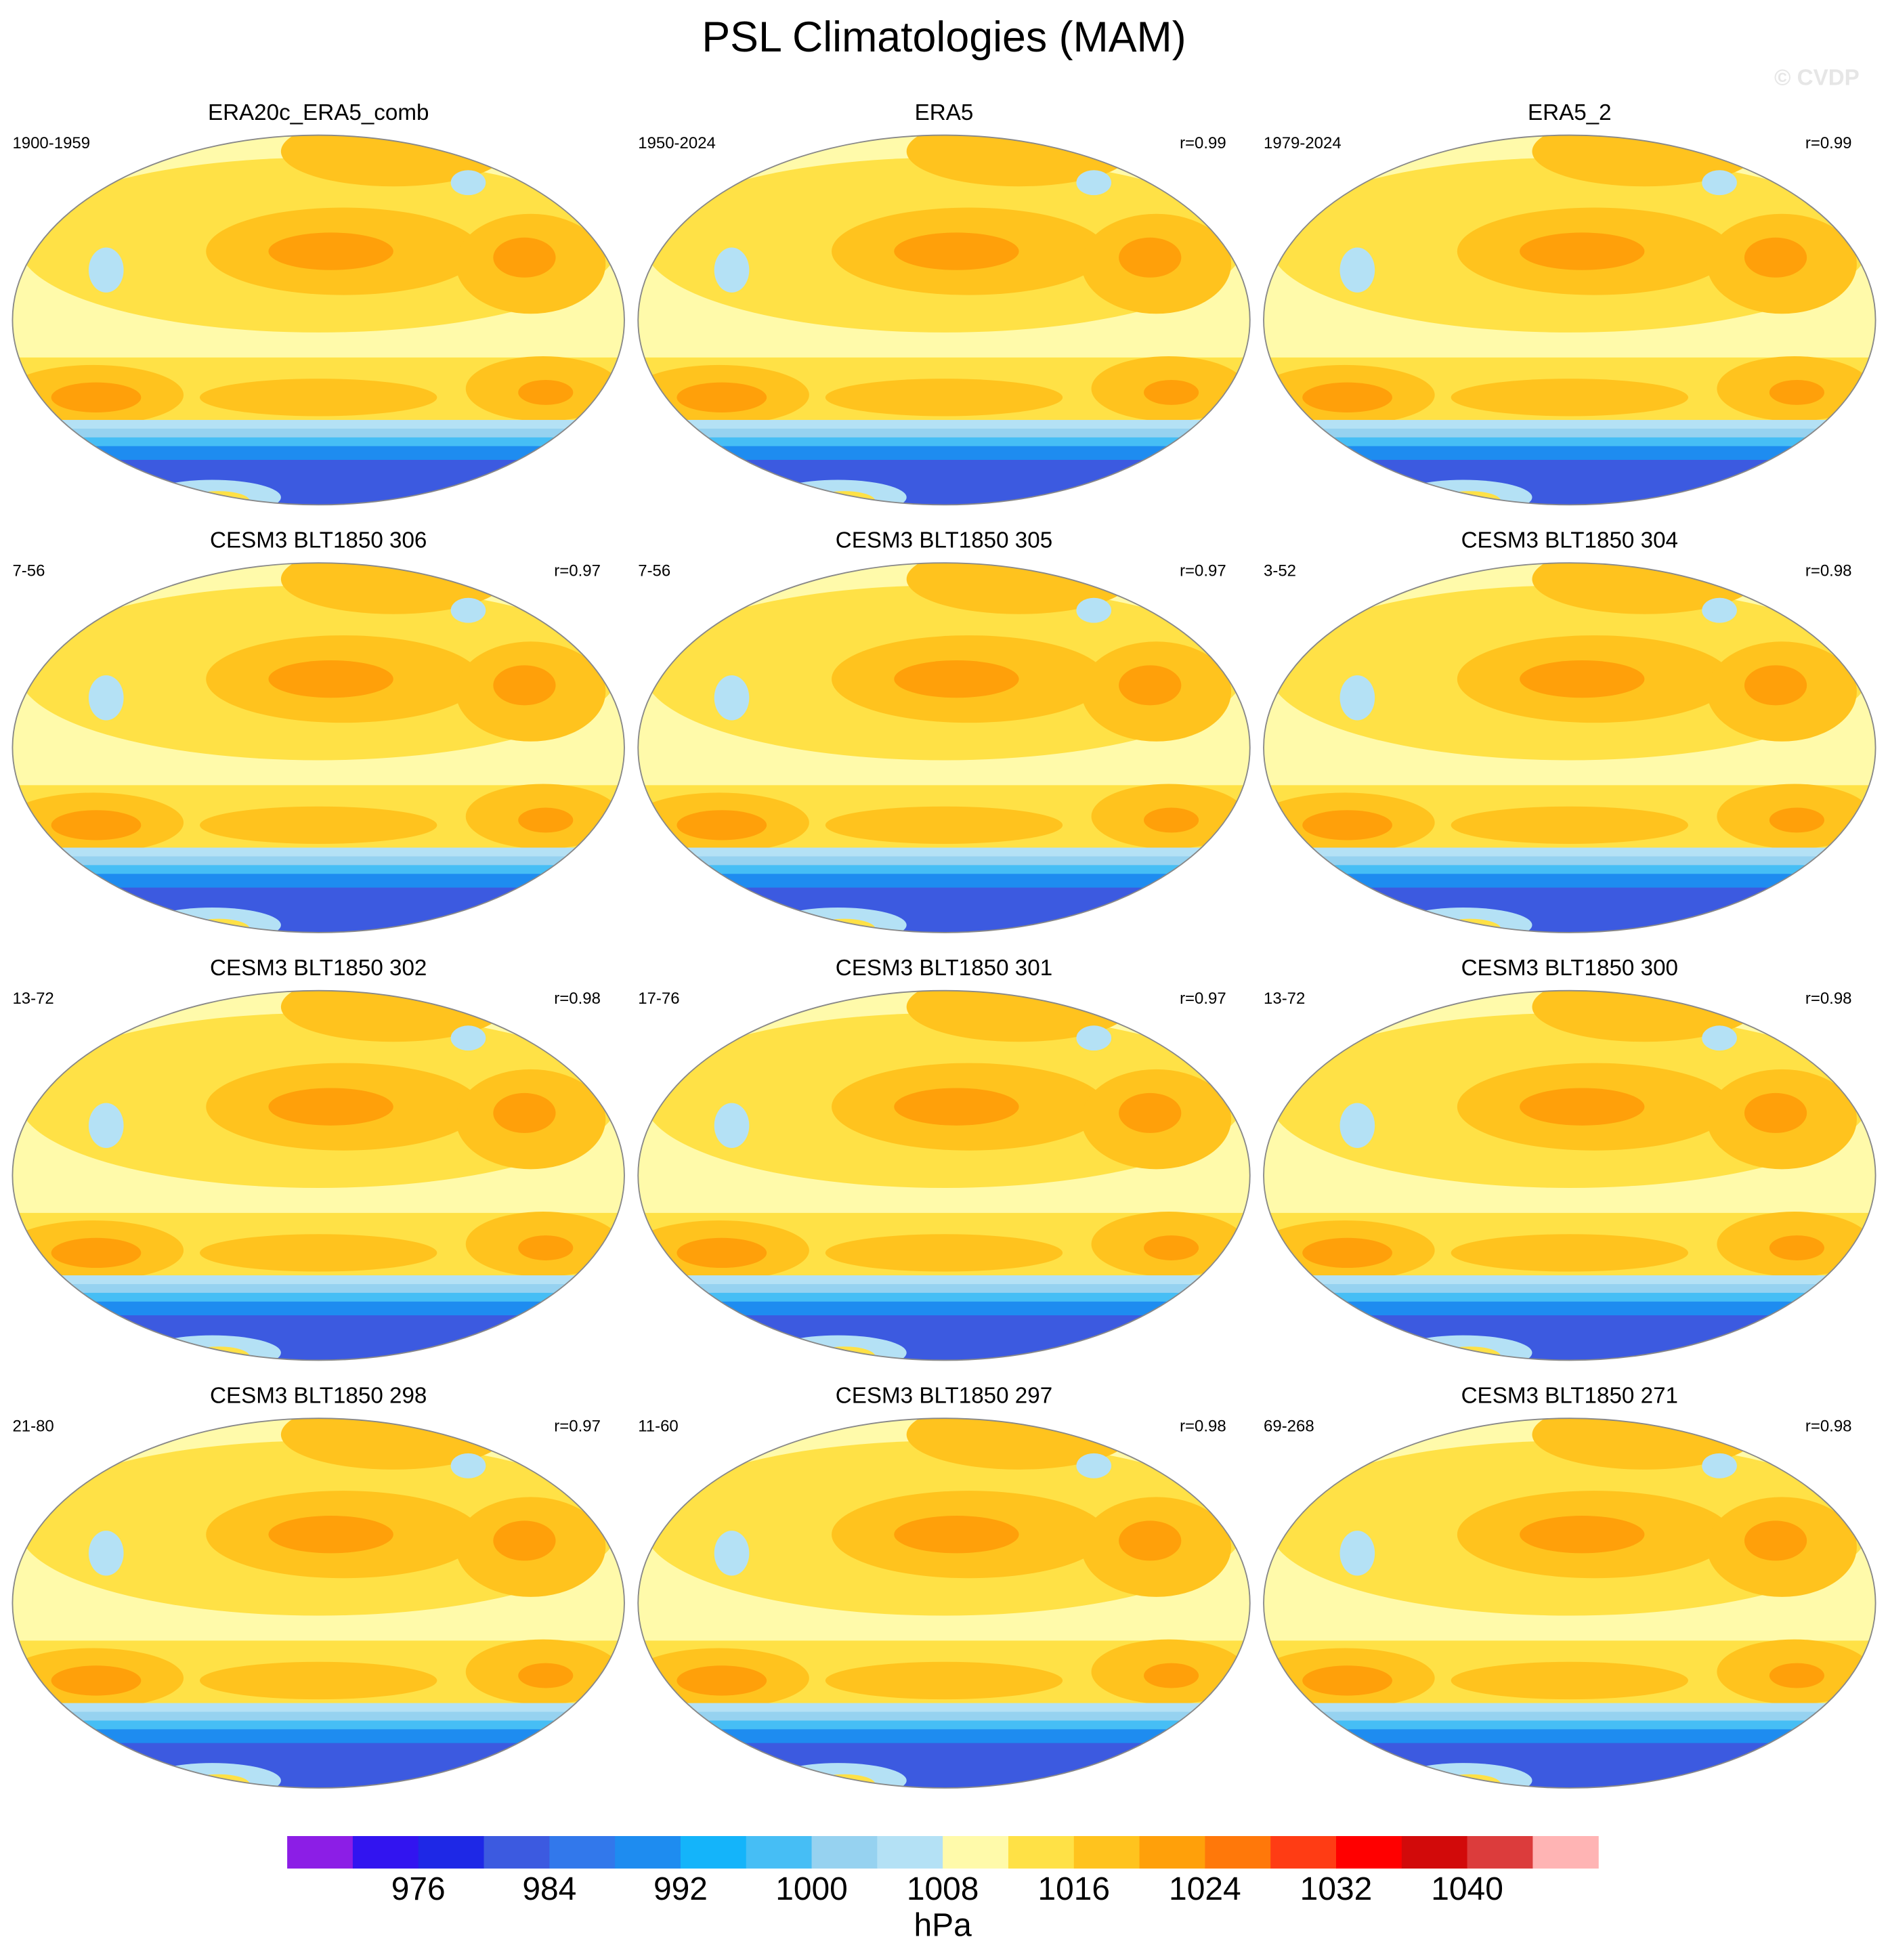 This screenshot has width=1888, height=1960. I want to click on panel-title: CESM3 BLT1850 301, so click(944, 968).